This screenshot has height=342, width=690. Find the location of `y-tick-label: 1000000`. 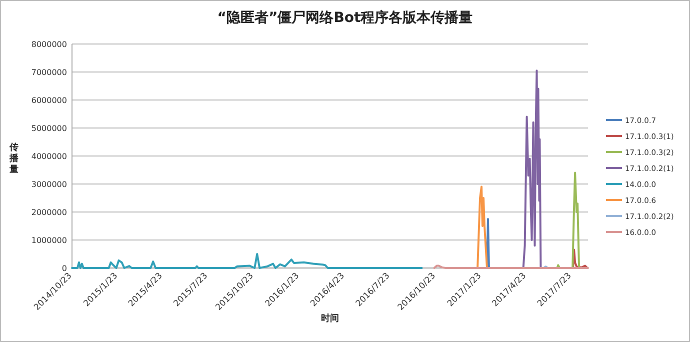

y-tick-label: 1000000 is located at coordinates (49, 240).